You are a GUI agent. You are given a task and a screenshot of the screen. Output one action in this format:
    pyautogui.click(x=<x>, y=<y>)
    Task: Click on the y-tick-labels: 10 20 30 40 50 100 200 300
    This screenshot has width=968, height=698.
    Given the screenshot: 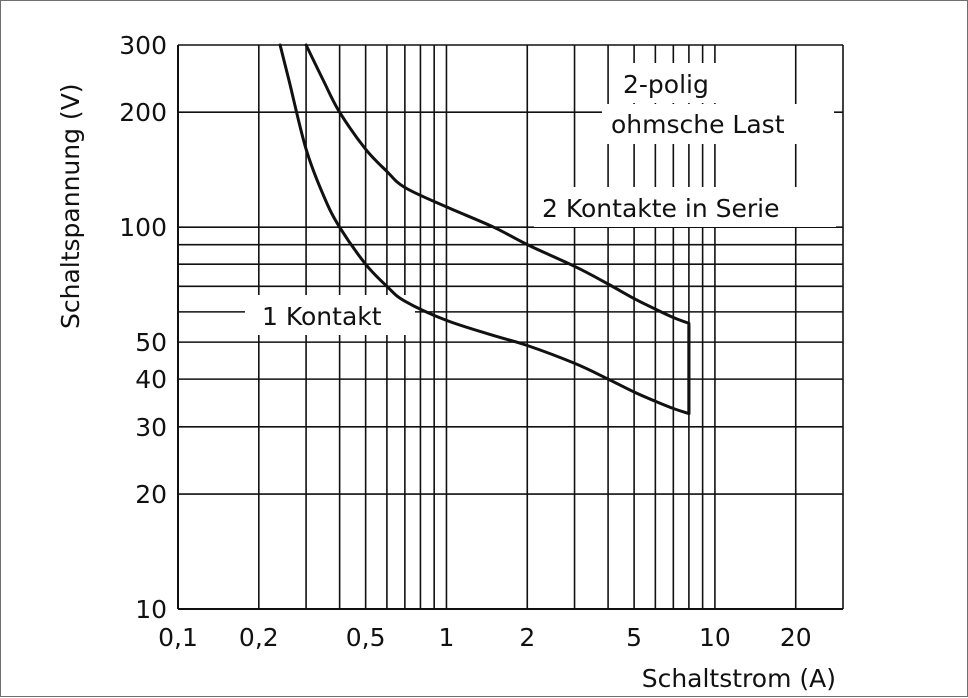 What is the action you would take?
    pyautogui.click(x=143, y=327)
    